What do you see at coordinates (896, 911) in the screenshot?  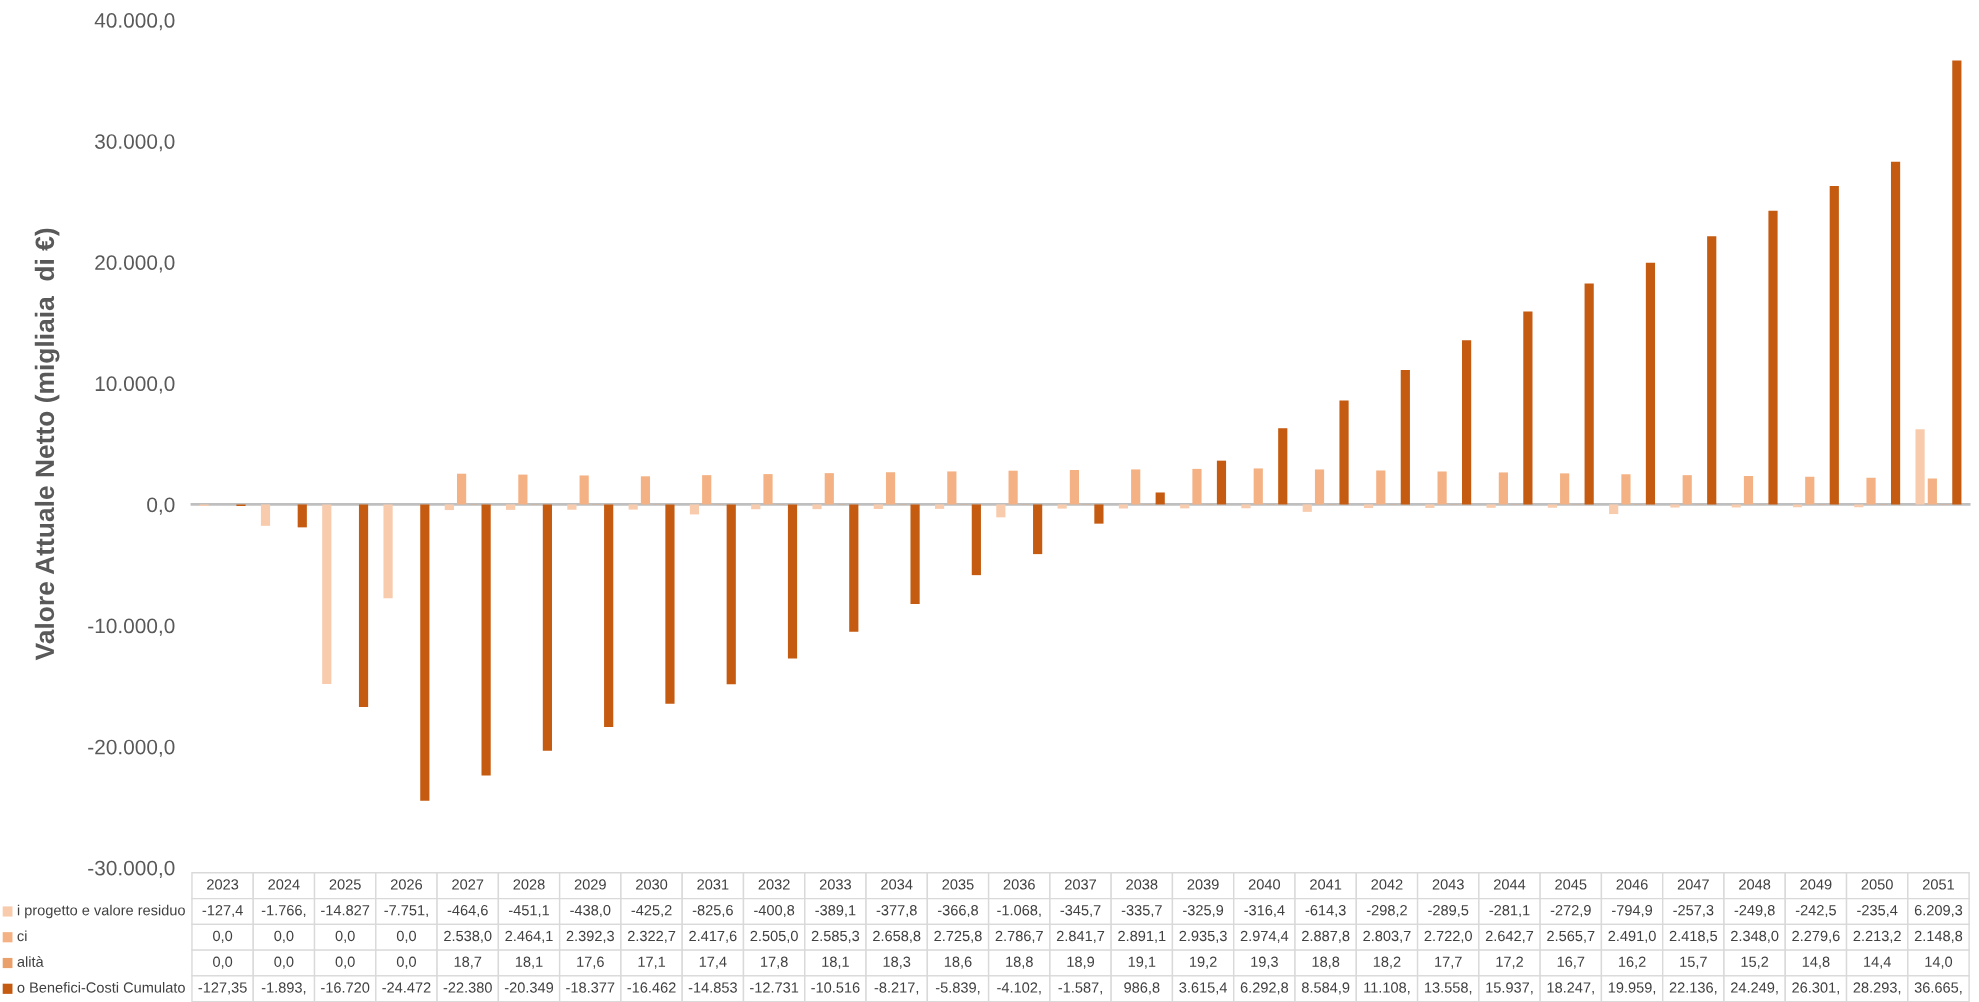 I see `data-label: -377,8` at bounding box center [896, 911].